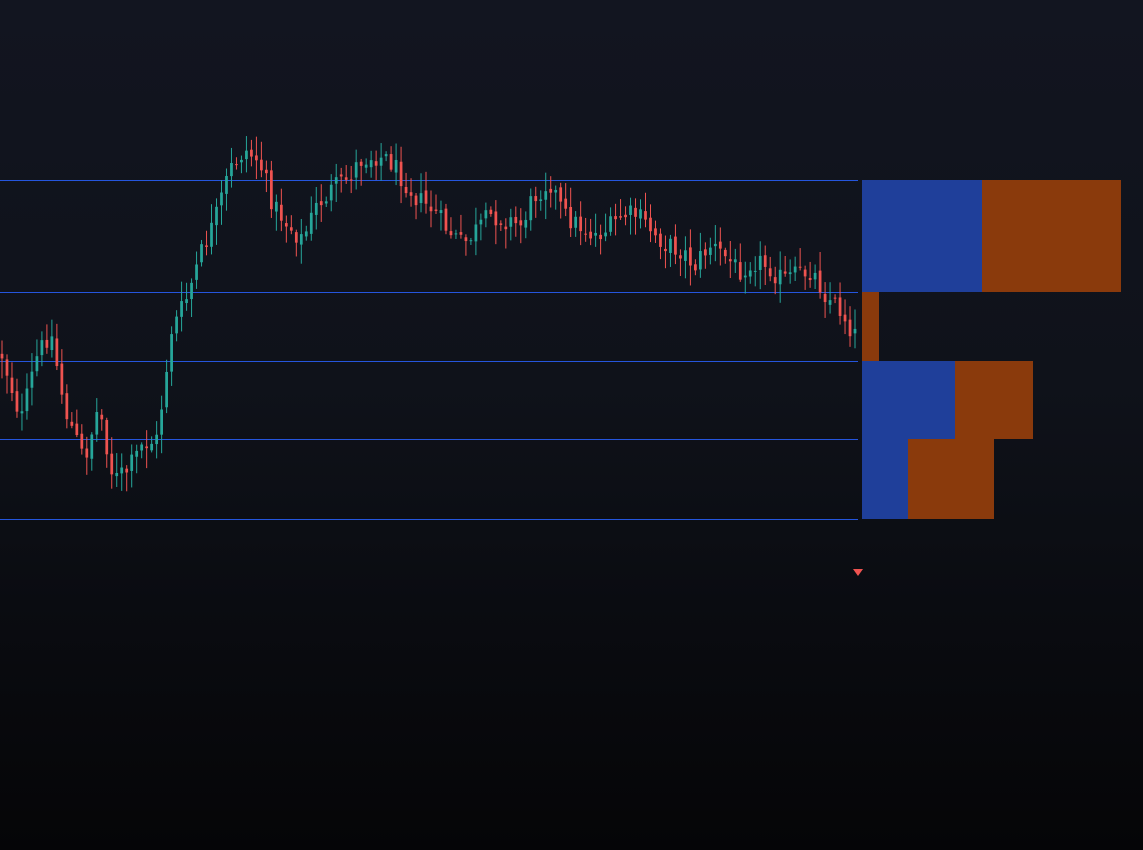 The width and height of the screenshot is (1143, 850). I want to click on last-price-marker-icon, so click(858, 572).